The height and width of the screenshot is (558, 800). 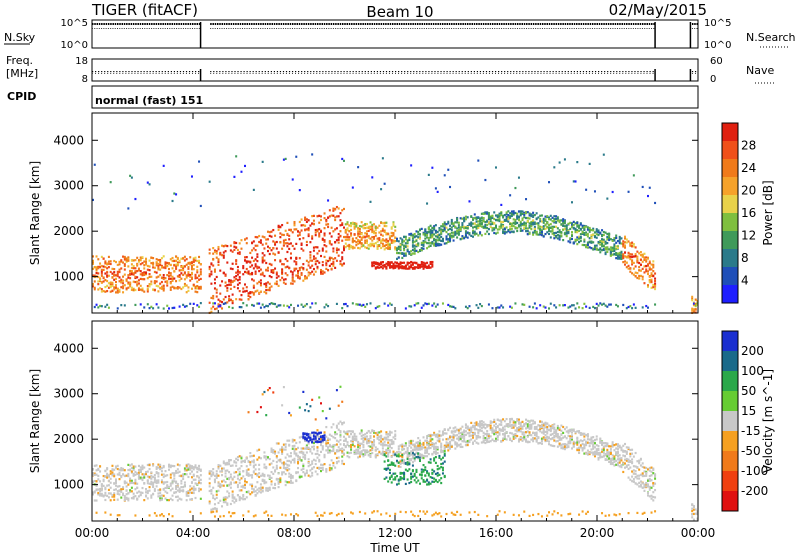 I want to click on colorbar-segment, so click(x=730, y=276).